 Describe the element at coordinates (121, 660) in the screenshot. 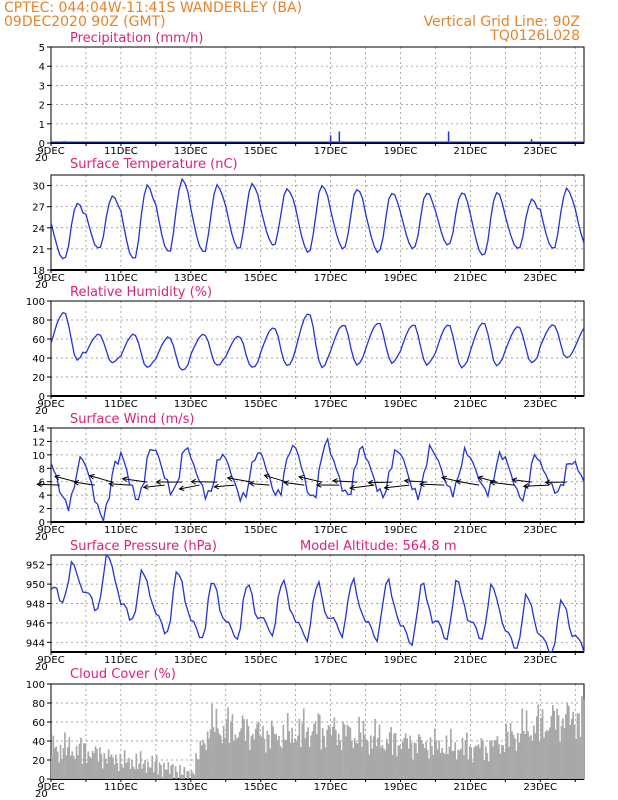

I see `x-tick-label: 11DEC` at that location.